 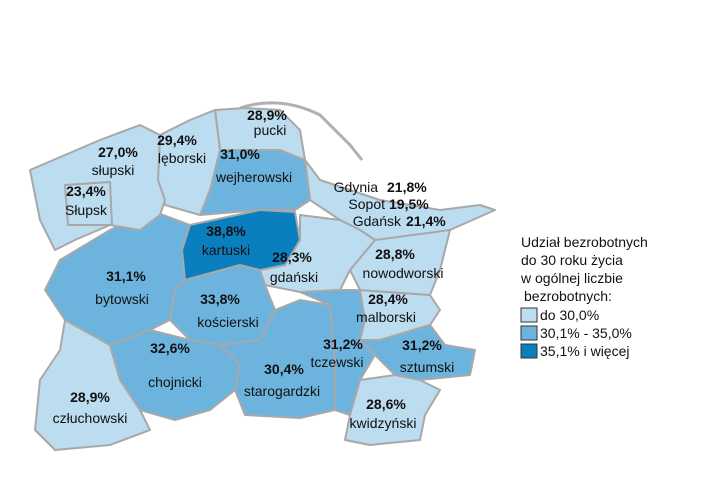 I want to click on city-value: 21,4%, so click(x=426, y=221).